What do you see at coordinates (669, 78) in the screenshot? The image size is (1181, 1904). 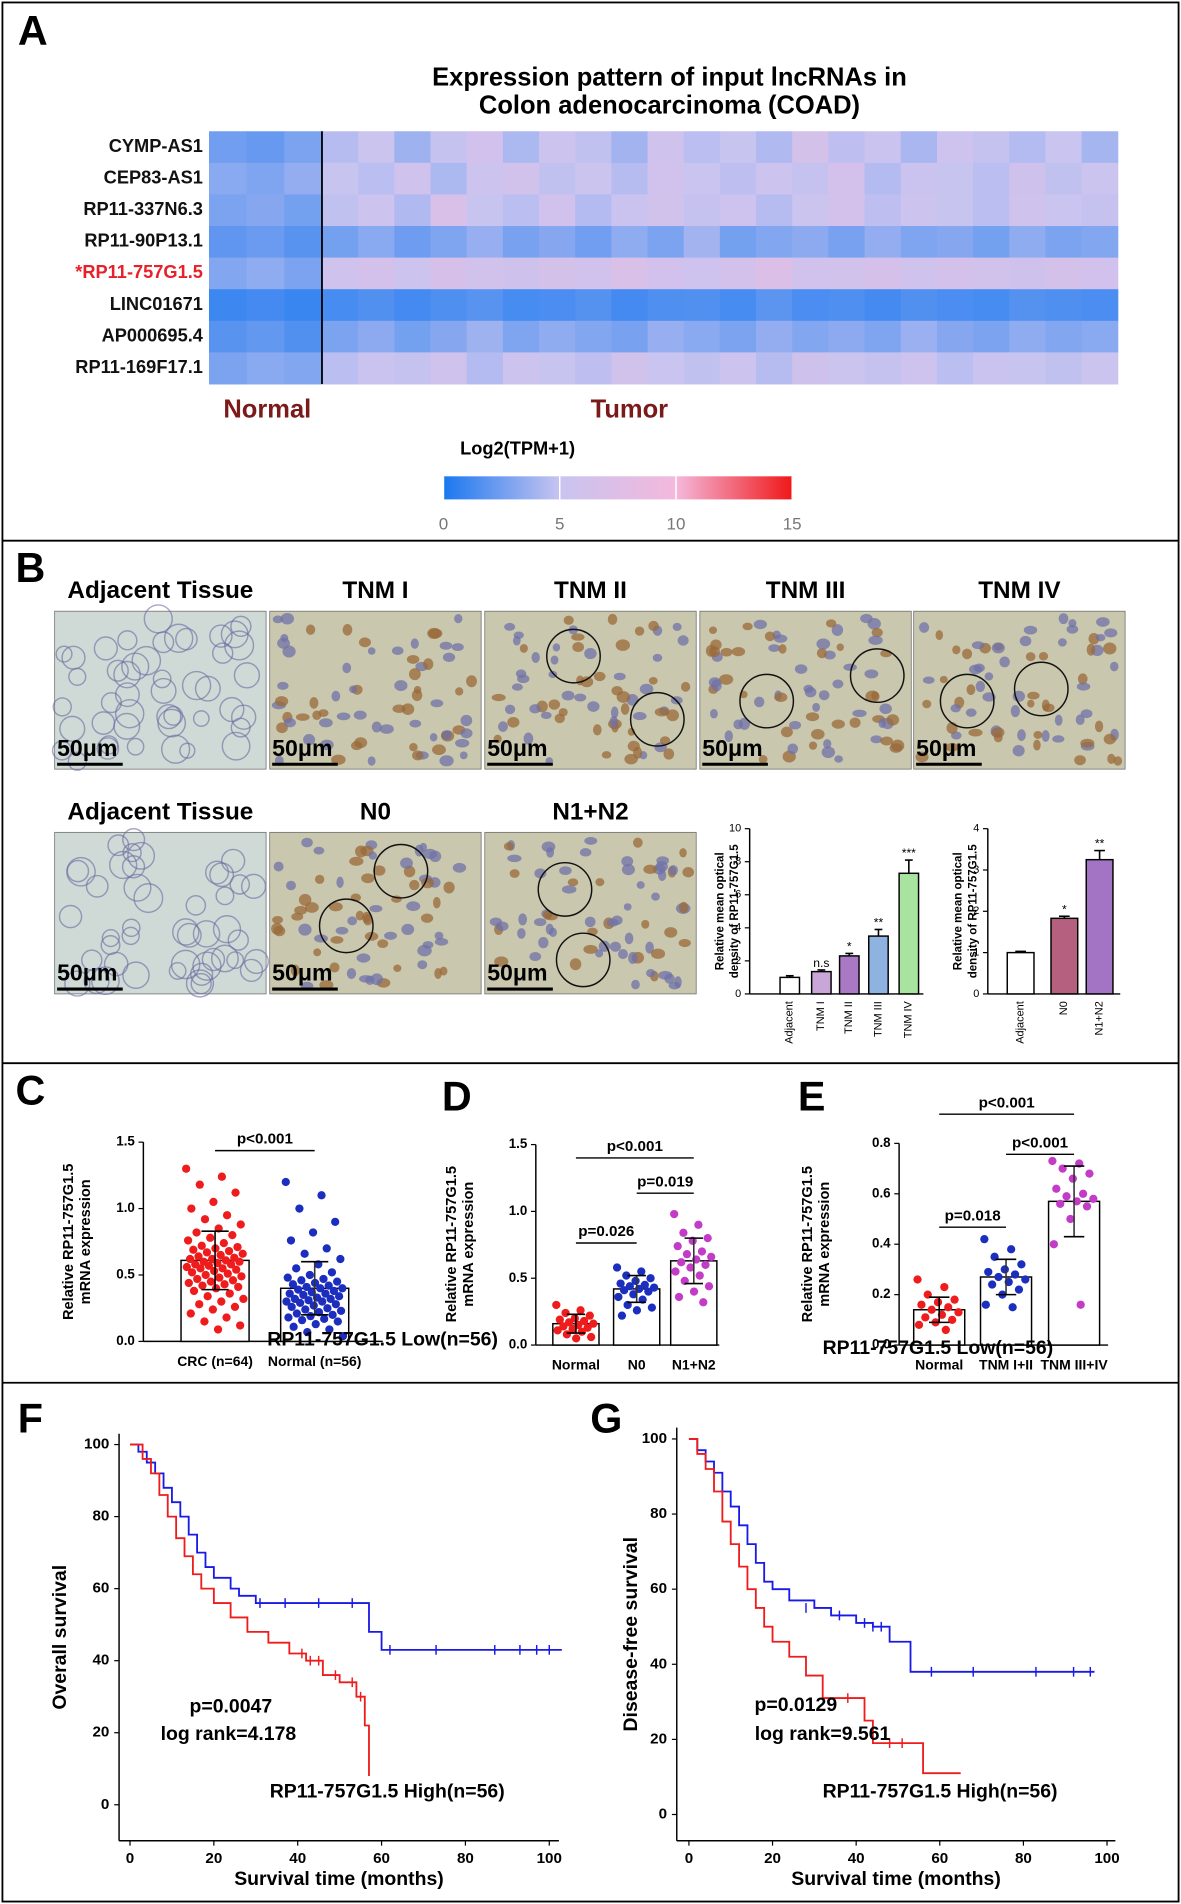 I see `chart-title: Expression pattern of input lncRNAs in` at bounding box center [669, 78].